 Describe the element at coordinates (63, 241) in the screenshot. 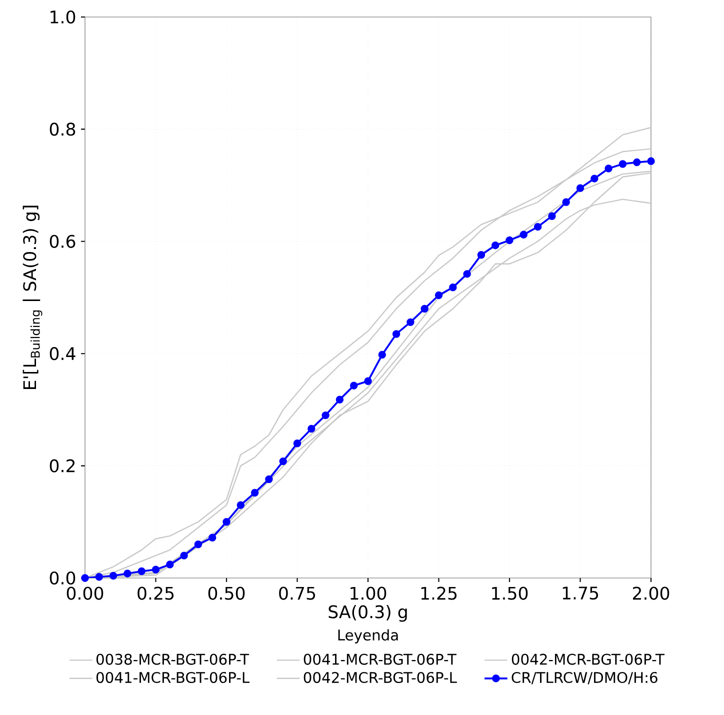

I see `y-tick-label: 0.6` at that location.